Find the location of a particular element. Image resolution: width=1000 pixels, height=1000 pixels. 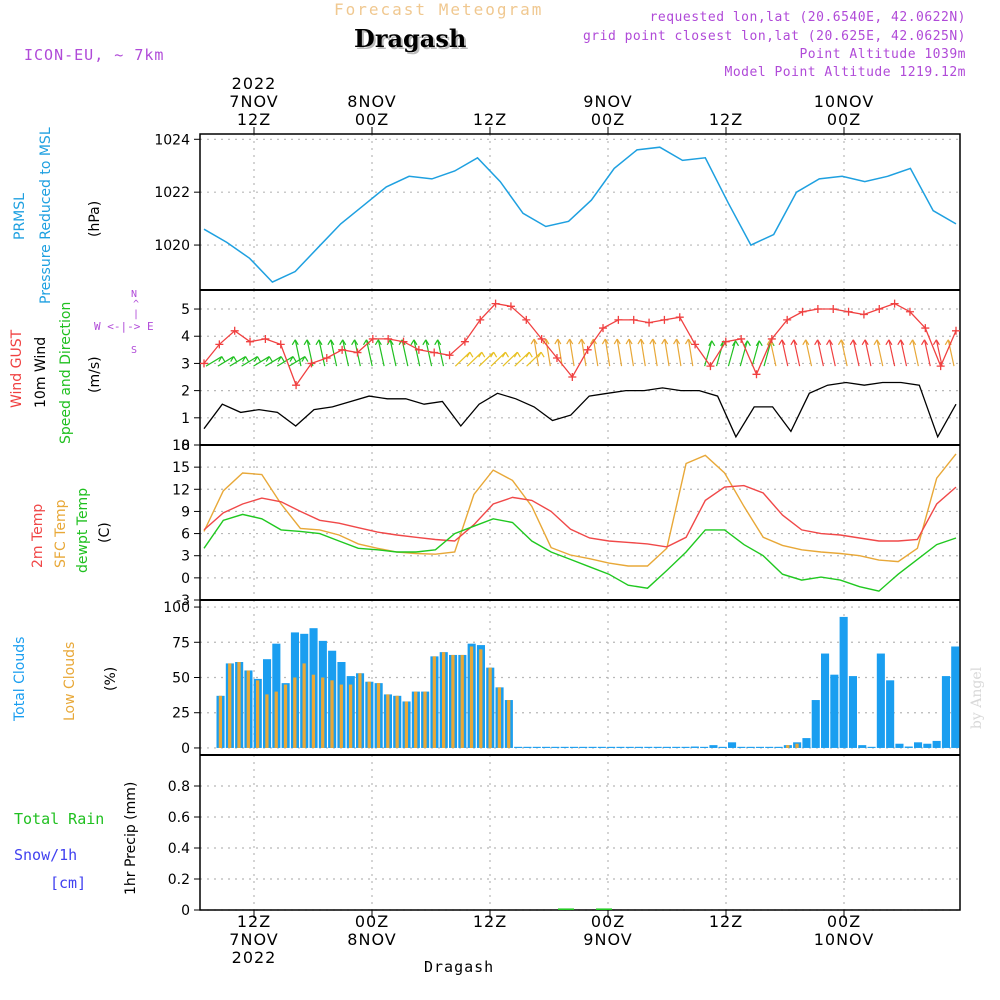

ytick-label-4-3: 0.6 is located at coordinates (179, 818).